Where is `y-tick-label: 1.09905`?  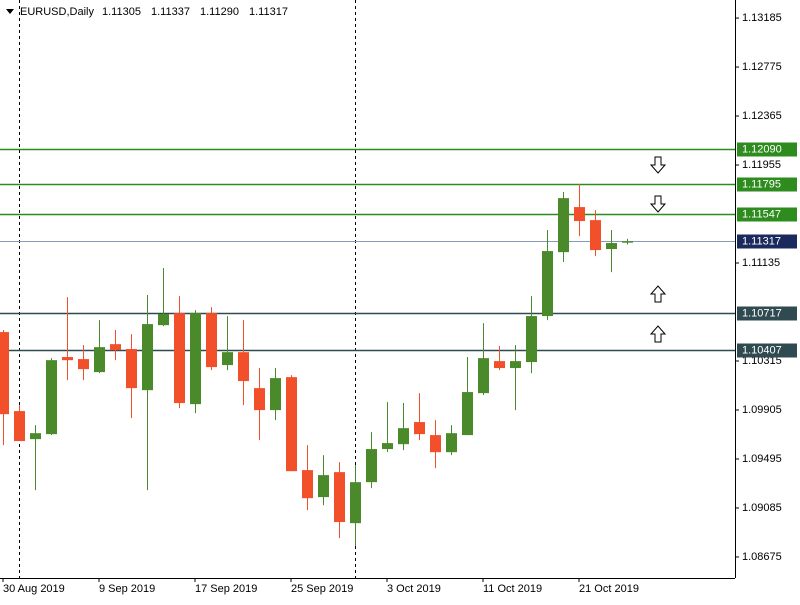 y-tick-label: 1.09905 is located at coordinates (762, 410).